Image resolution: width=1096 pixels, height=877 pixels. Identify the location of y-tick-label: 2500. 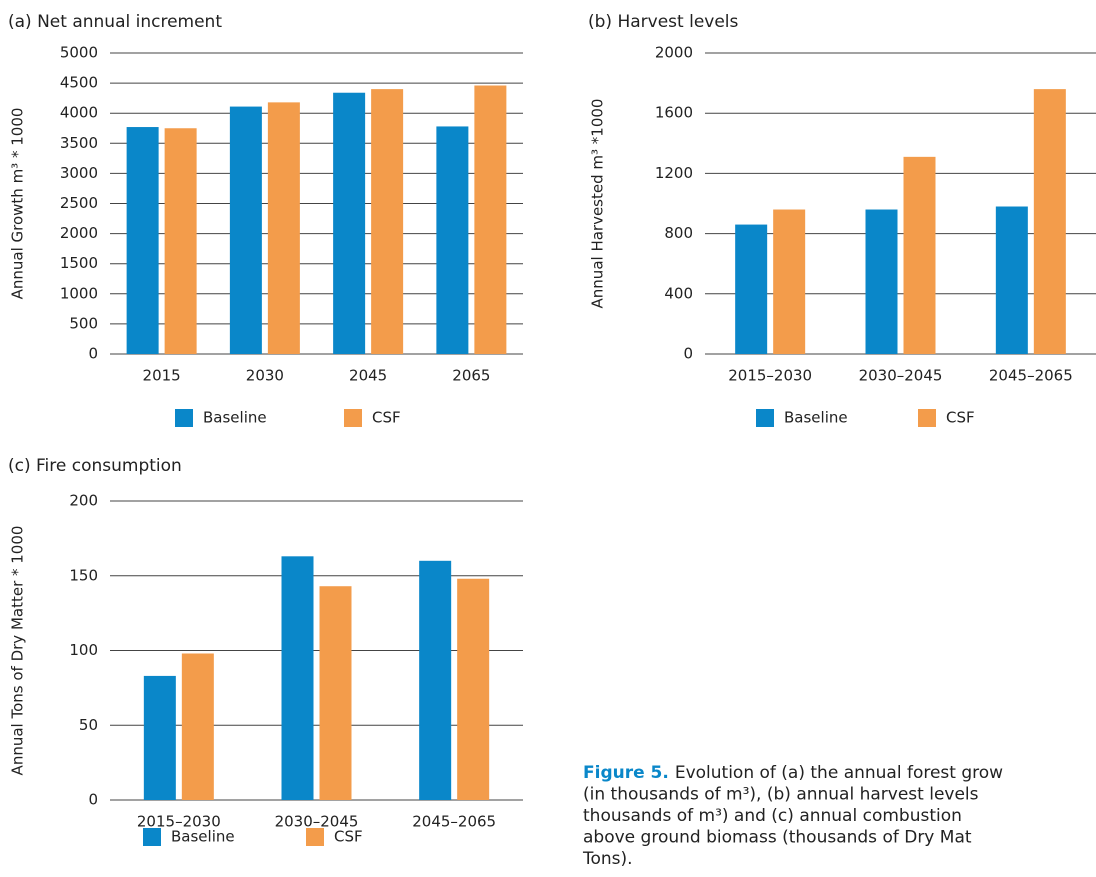
(79, 203).